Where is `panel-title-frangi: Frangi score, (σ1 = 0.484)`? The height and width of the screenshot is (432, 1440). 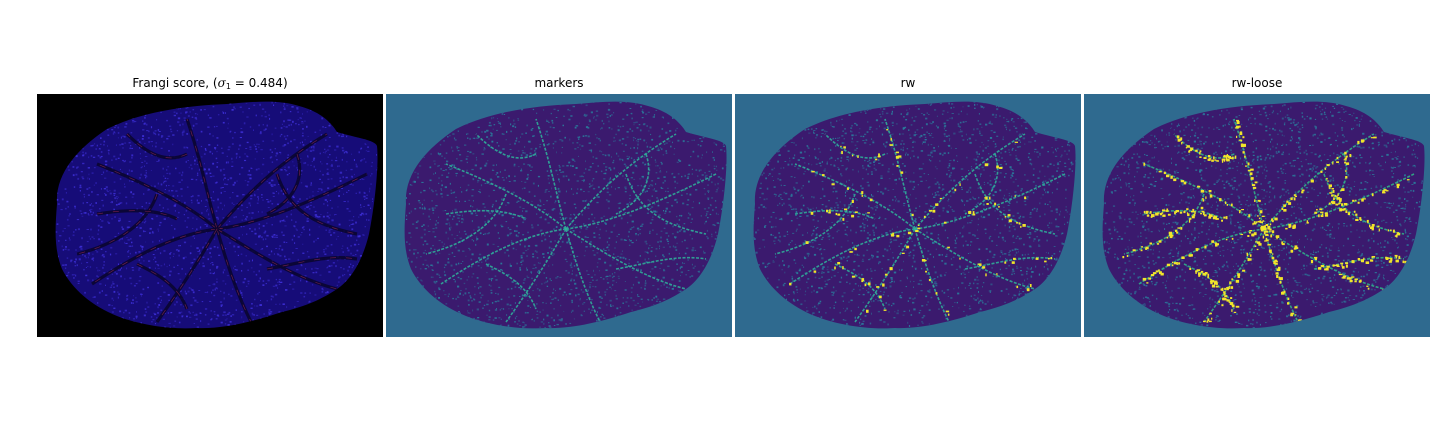 panel-title-frangi: Frangi score, (σ1 = 0.484) is located at coordinates (210, 83).